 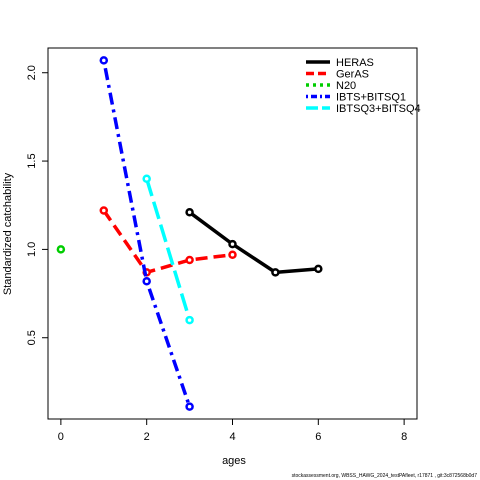 What do you see at coordinates (404, 437) in the screenshot?
I see `x-tick-label: 8` at bounding box center [404, 437].